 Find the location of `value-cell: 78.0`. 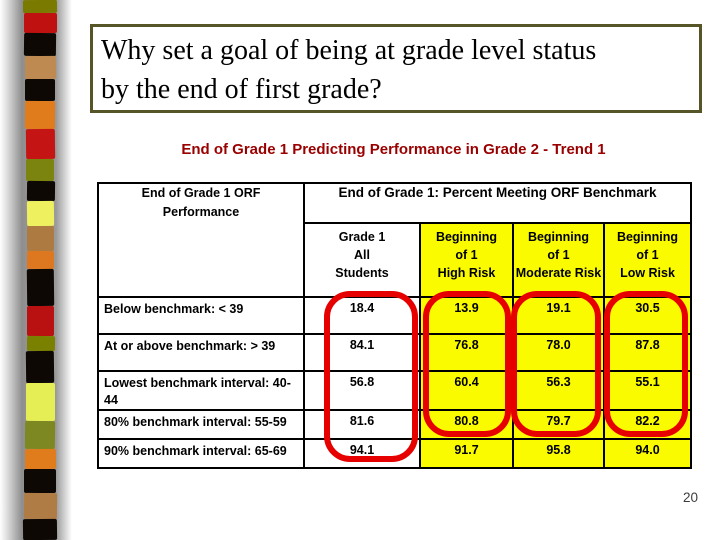

value-cell: 78.0 is located at coordinates (558, 352).